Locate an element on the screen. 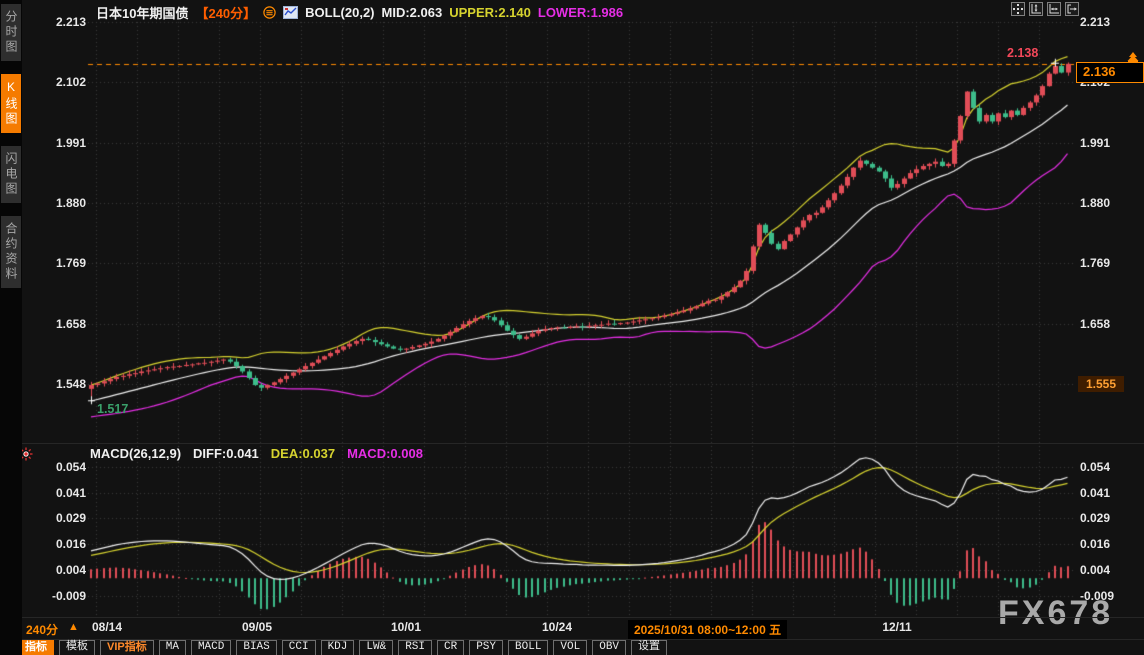  price-axis-label-left: 2.102 is located at coordinates (70, 82).